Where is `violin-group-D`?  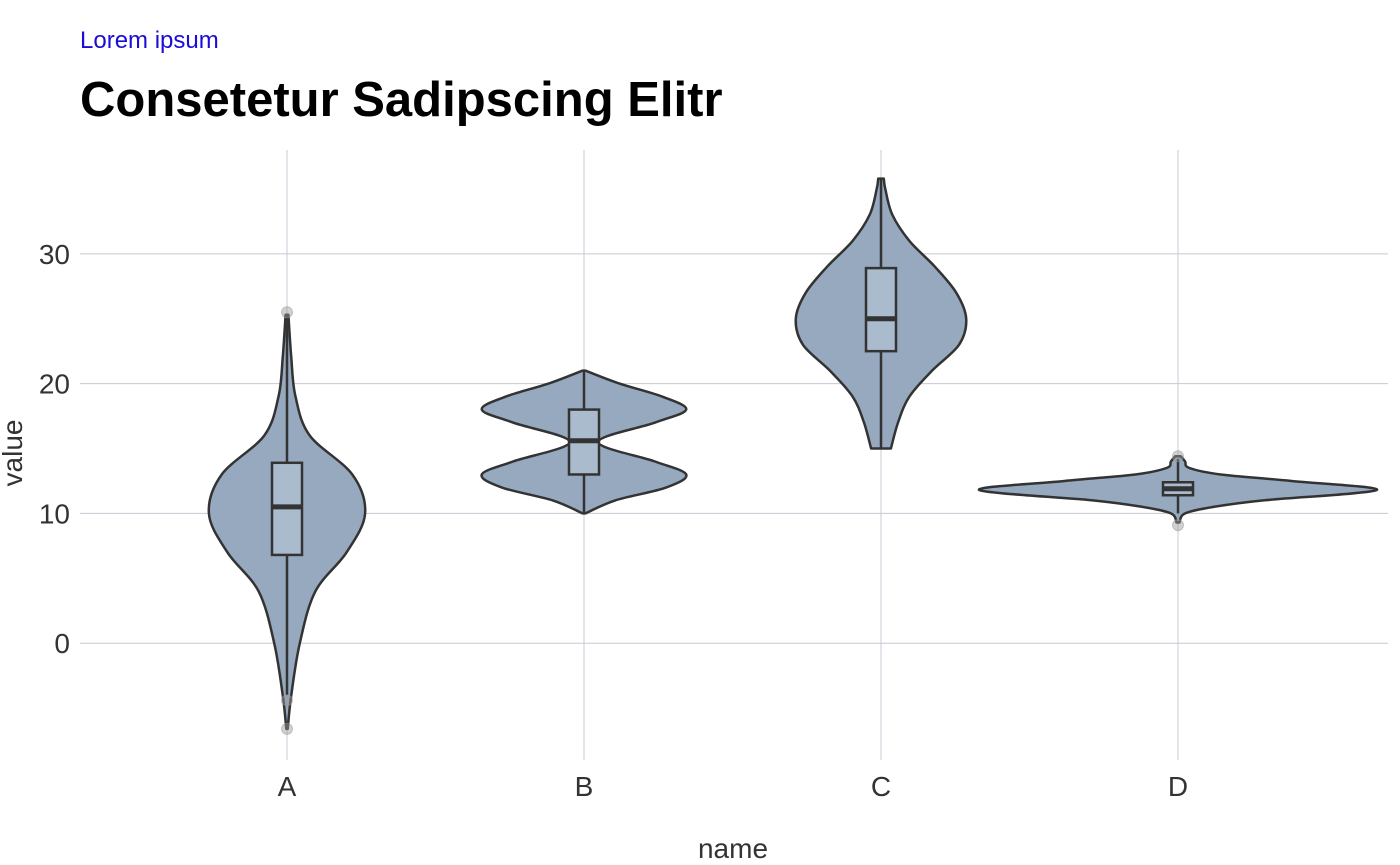
violin-group-D is located at coordinates (1178, 491).